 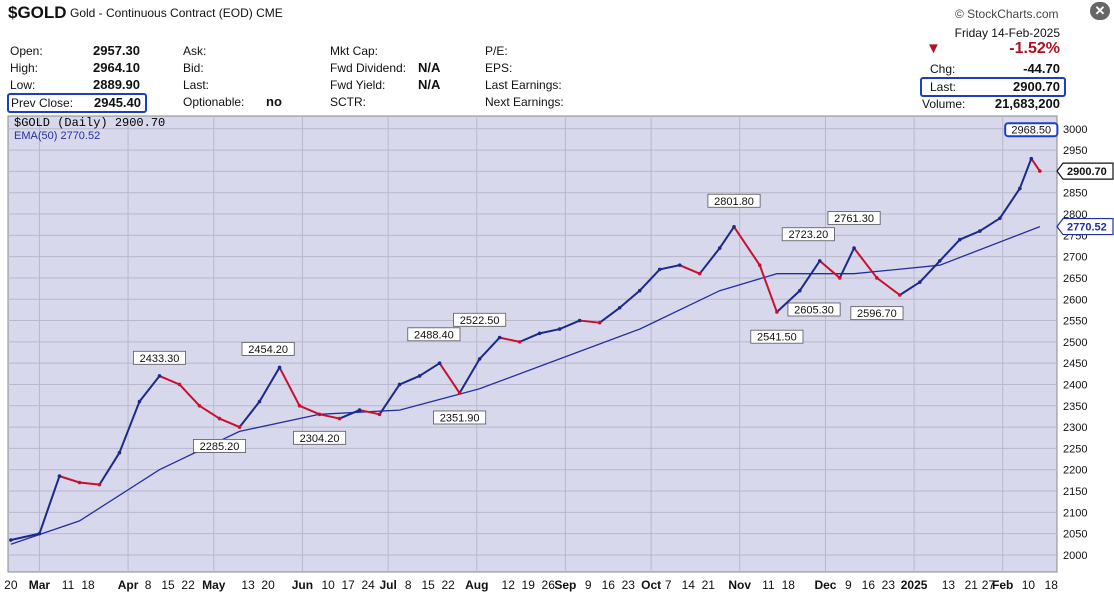 What do you see at coordinates (26, 51) in the screenshot?
I see `open-label: Open:` at bounding box center [26, 51].